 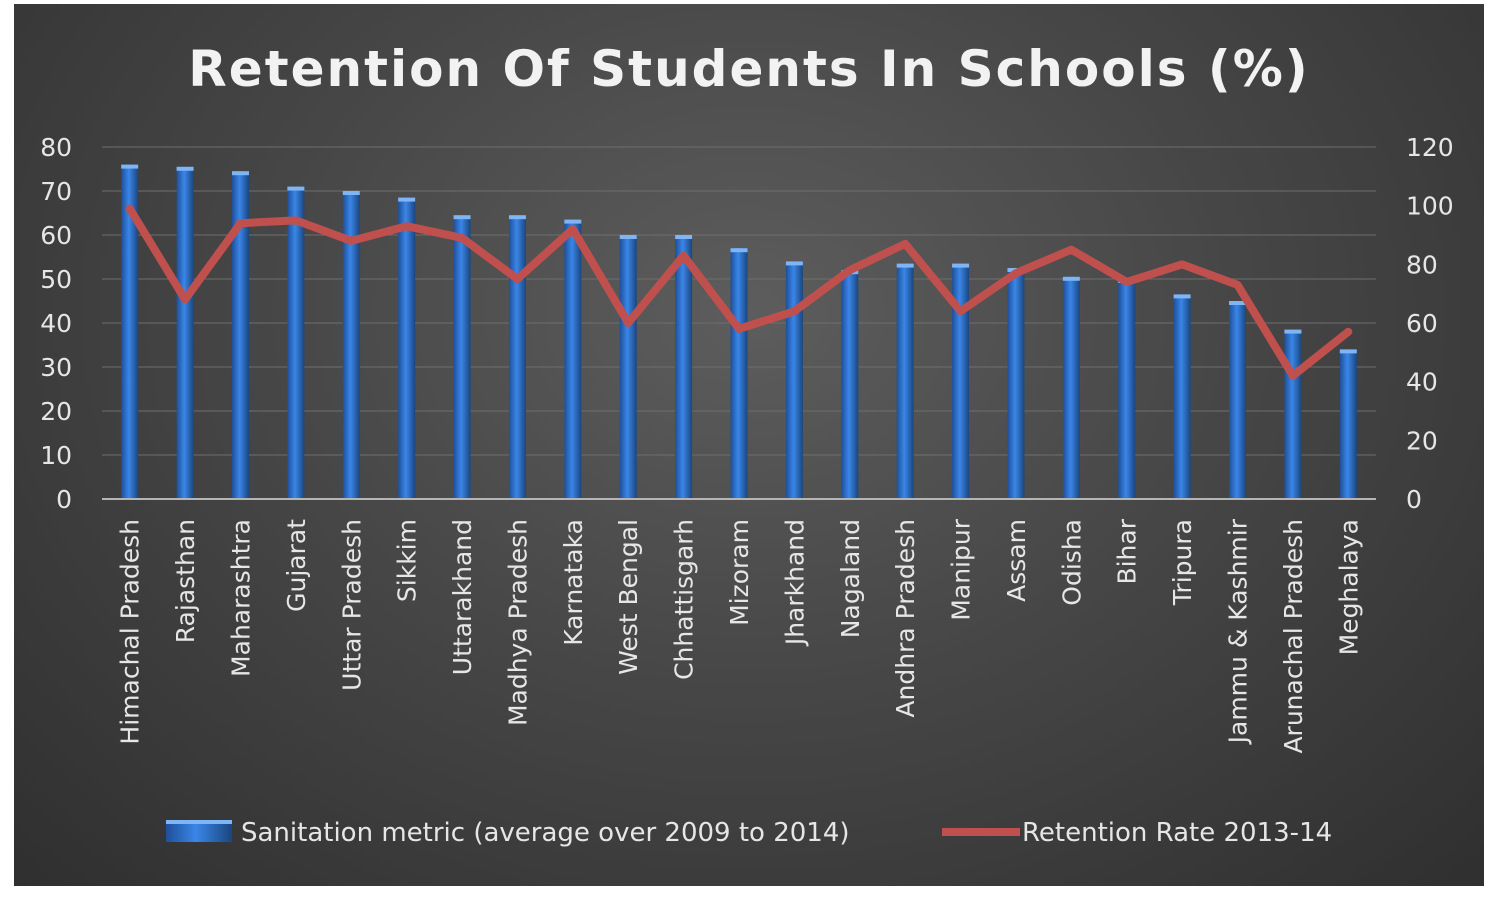 What do you see at coordinates (56, 191) in the screenshot?
I see `y-left-tick-label: 70` at bounding box center [56, 191].